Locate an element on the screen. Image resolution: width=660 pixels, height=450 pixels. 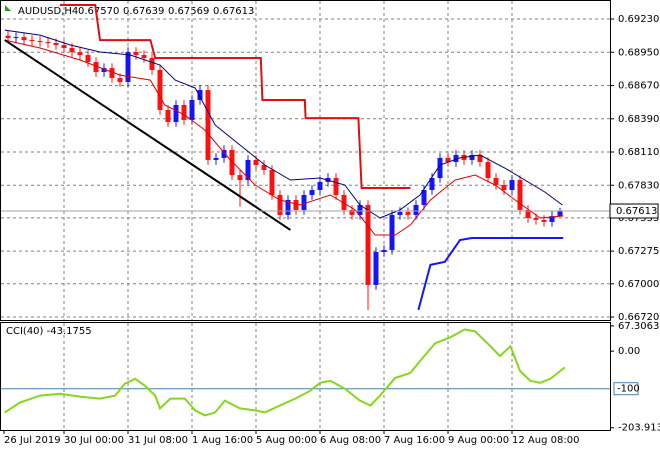
x-tick-label: 5 Aug 00:00 is located at coordinates (286, 440).